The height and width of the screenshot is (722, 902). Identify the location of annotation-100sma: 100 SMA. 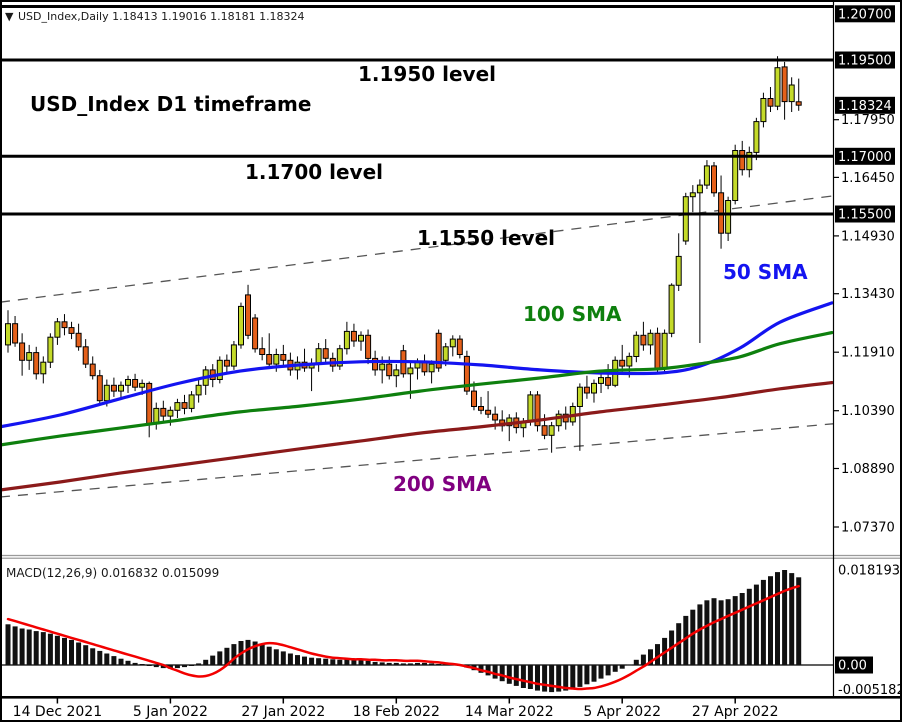
(572, 314).